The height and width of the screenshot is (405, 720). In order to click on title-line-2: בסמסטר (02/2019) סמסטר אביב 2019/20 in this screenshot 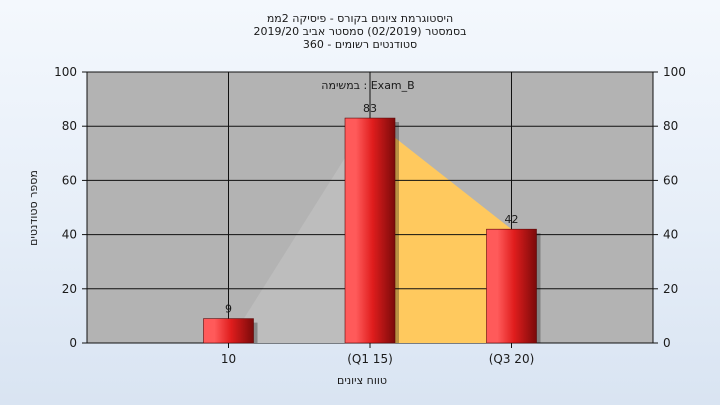, I will do `click(359, 31)`.